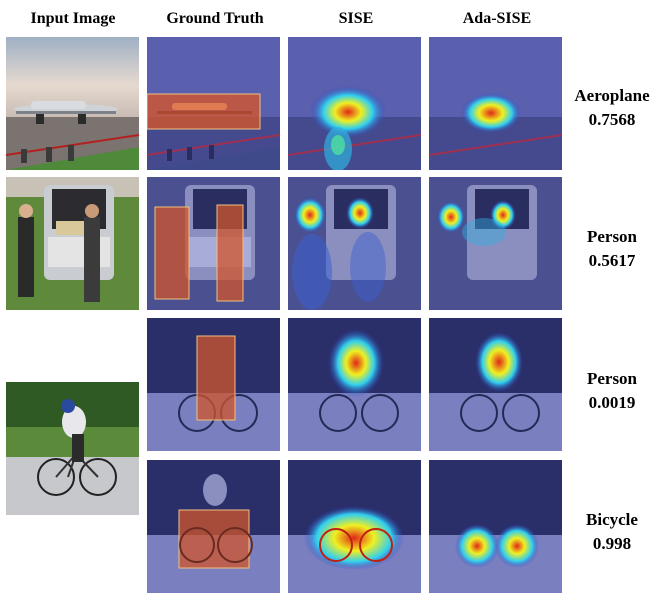  Describe the element at coordinates (612, 402) in the screenshot. I see `class-score: 0.0019` at that location.